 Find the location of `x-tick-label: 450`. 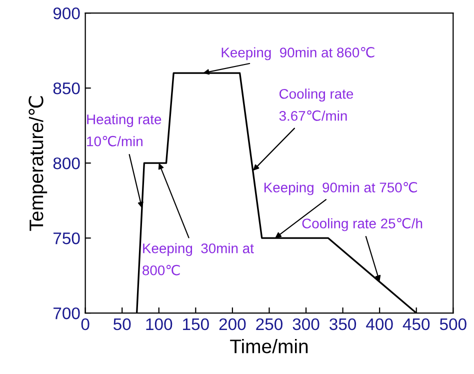

x-tick-label: 450 is located at coordinates (416, 324).